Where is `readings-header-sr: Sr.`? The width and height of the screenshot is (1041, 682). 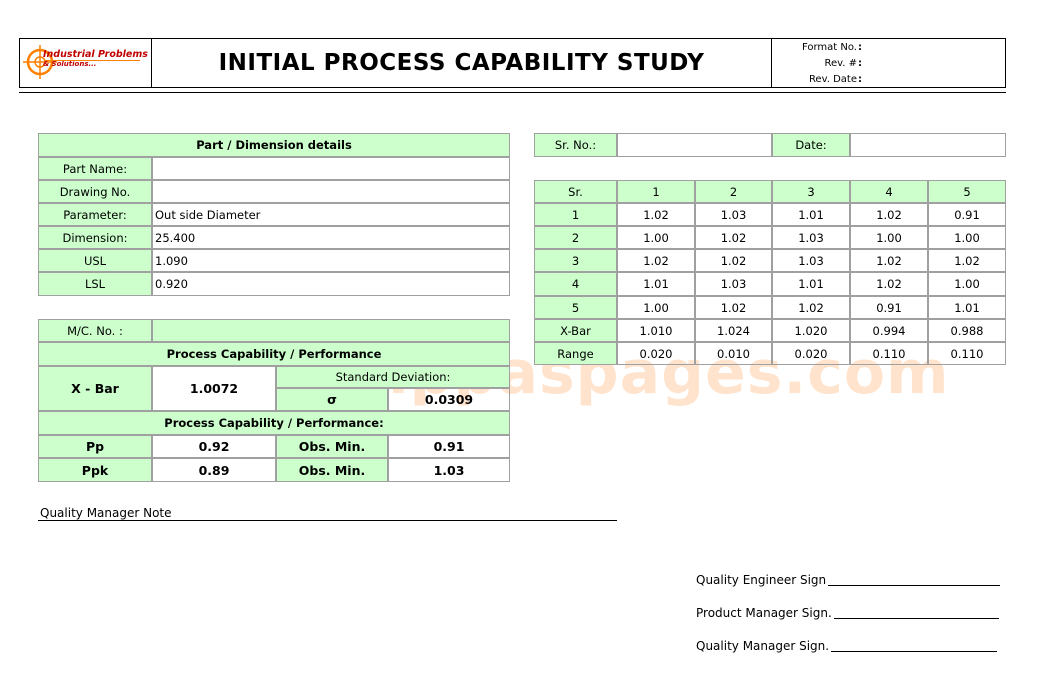
readings-header-sr: Sr. is located at coordinates (575, 191).